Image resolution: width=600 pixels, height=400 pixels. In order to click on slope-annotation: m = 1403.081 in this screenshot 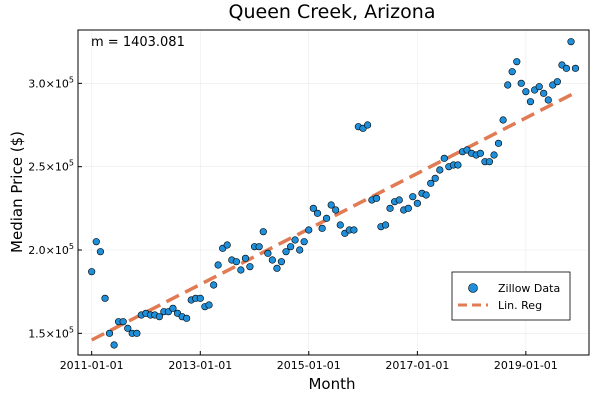, I will do `click(138, 42)`.